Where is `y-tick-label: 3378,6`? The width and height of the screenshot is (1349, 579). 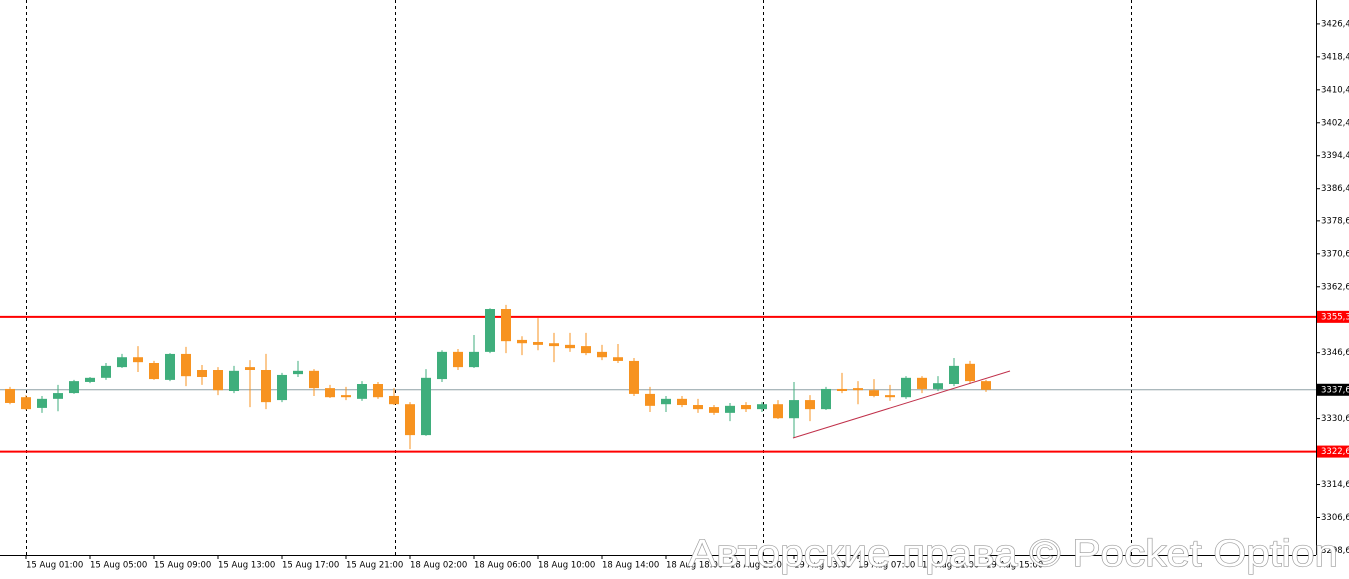 y-tick-label: 3378,6 is located at coordinates (1335, 221).